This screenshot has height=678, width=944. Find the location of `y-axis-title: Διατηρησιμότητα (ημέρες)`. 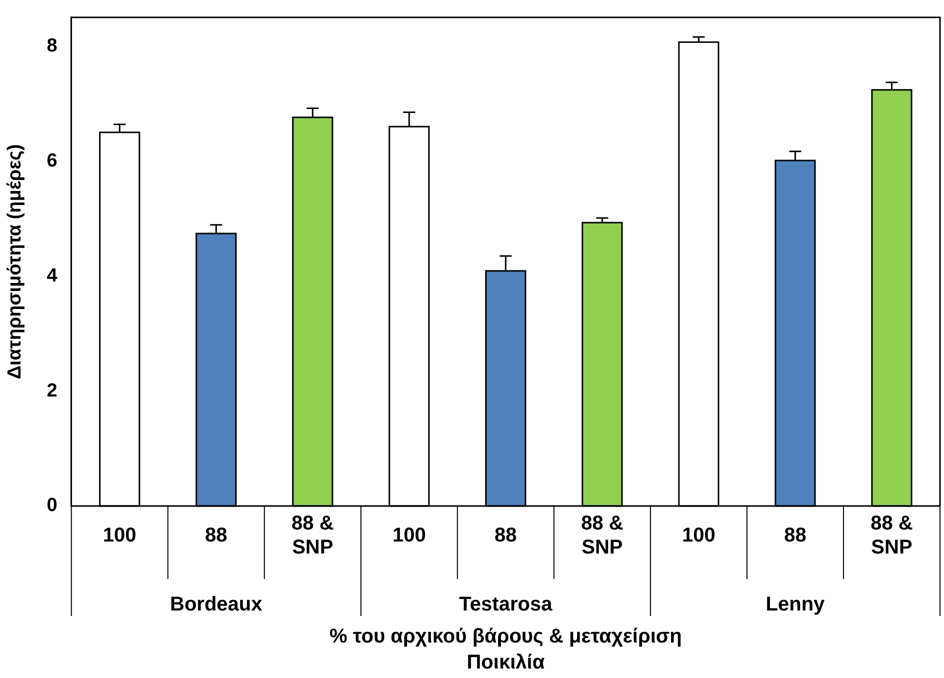

y-axis-title: Διατηρησιμότητα (ημέρες) is located at coordinates (15, 262).